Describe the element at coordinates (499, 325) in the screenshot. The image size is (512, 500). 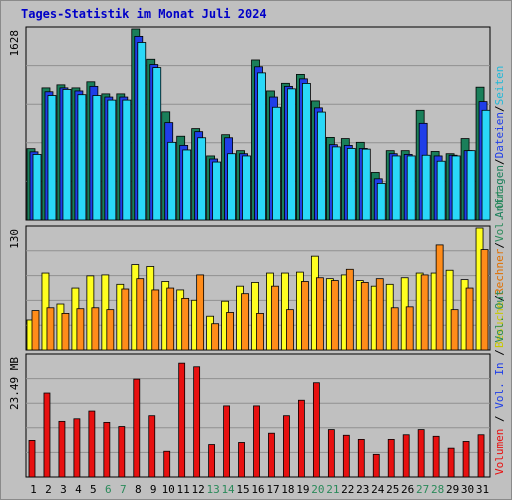
I see `legend-entry: Besuche` at that location.